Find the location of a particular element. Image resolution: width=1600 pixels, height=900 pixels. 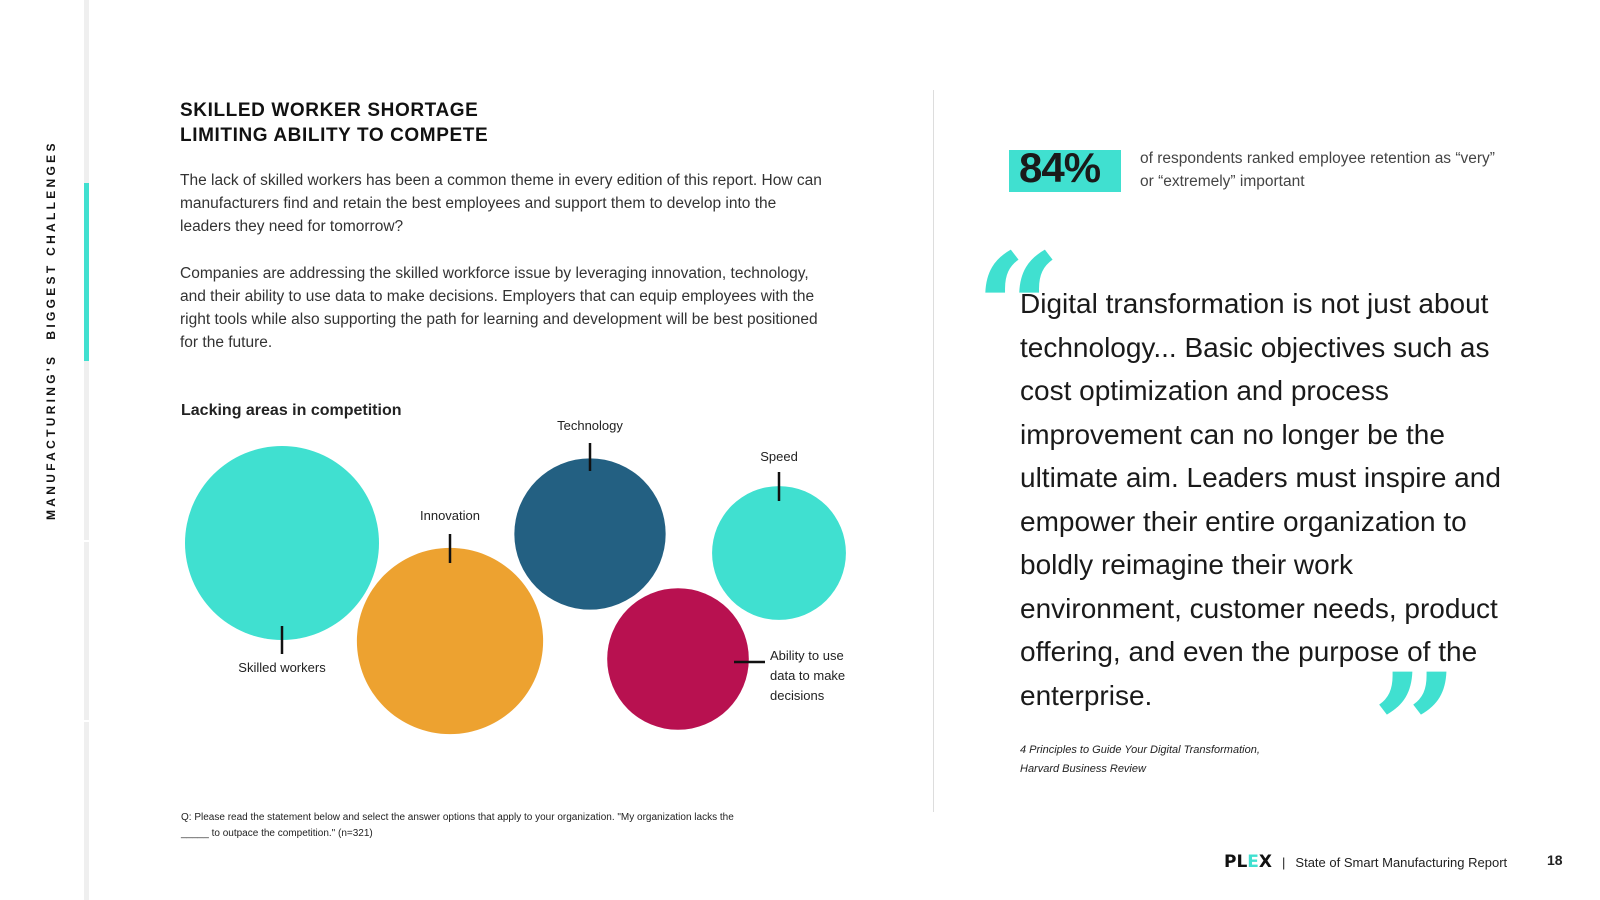

bubble-label: Innovation is located at coordinates (450, 515).